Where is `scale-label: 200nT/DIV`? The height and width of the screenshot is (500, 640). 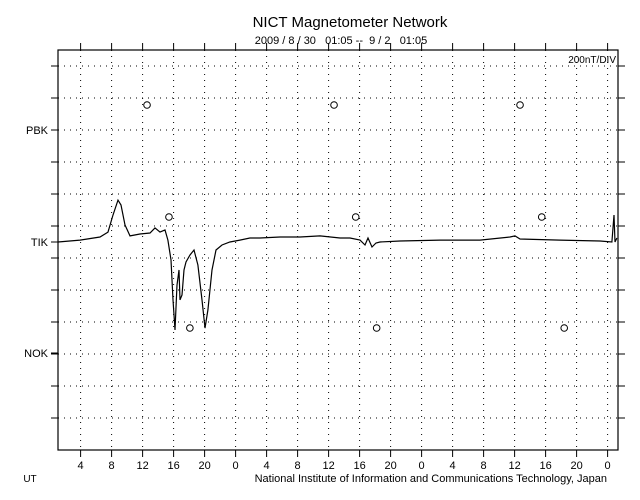
scale-label: 200nT/DIV is located at coordinates (592, 60).